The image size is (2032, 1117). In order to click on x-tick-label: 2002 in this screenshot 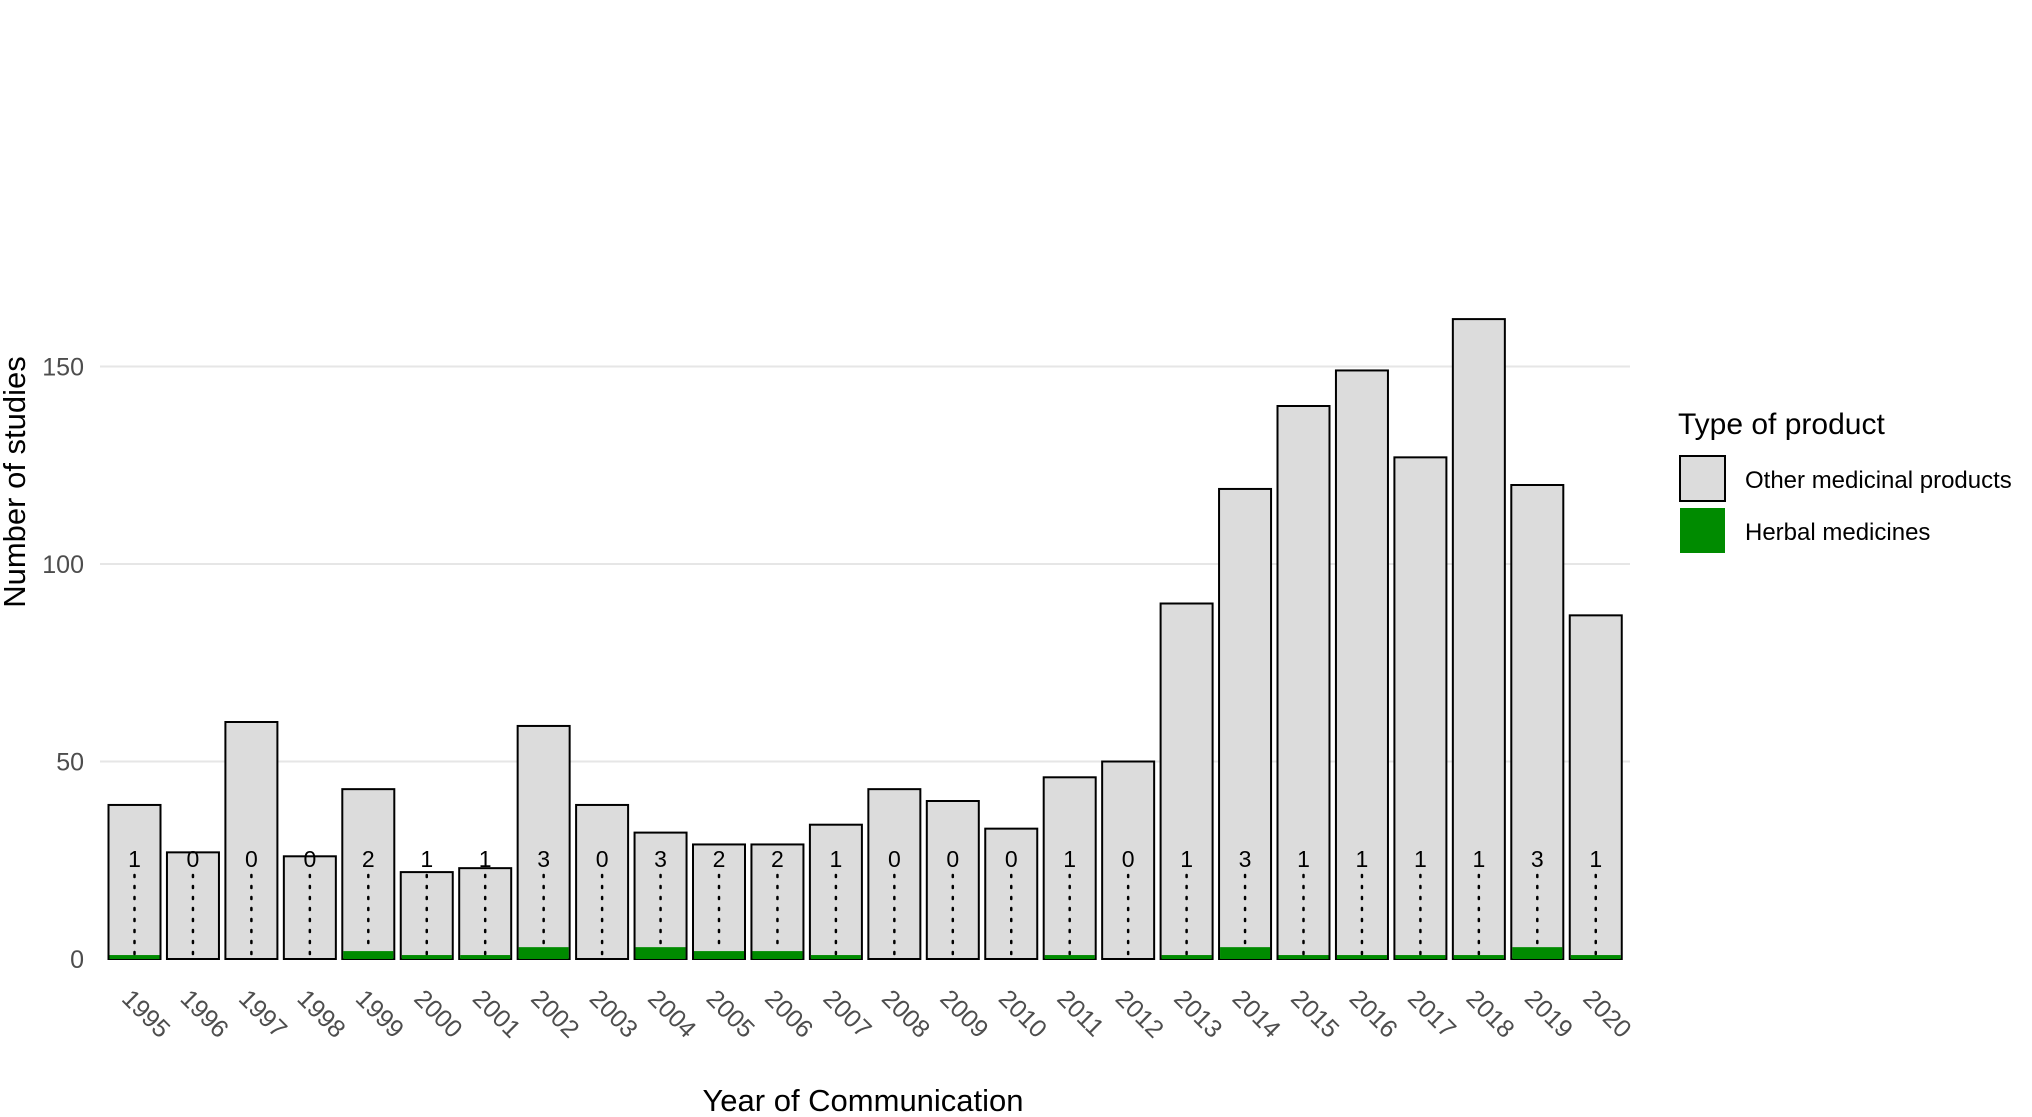, I will do `click(554, 1013)`.